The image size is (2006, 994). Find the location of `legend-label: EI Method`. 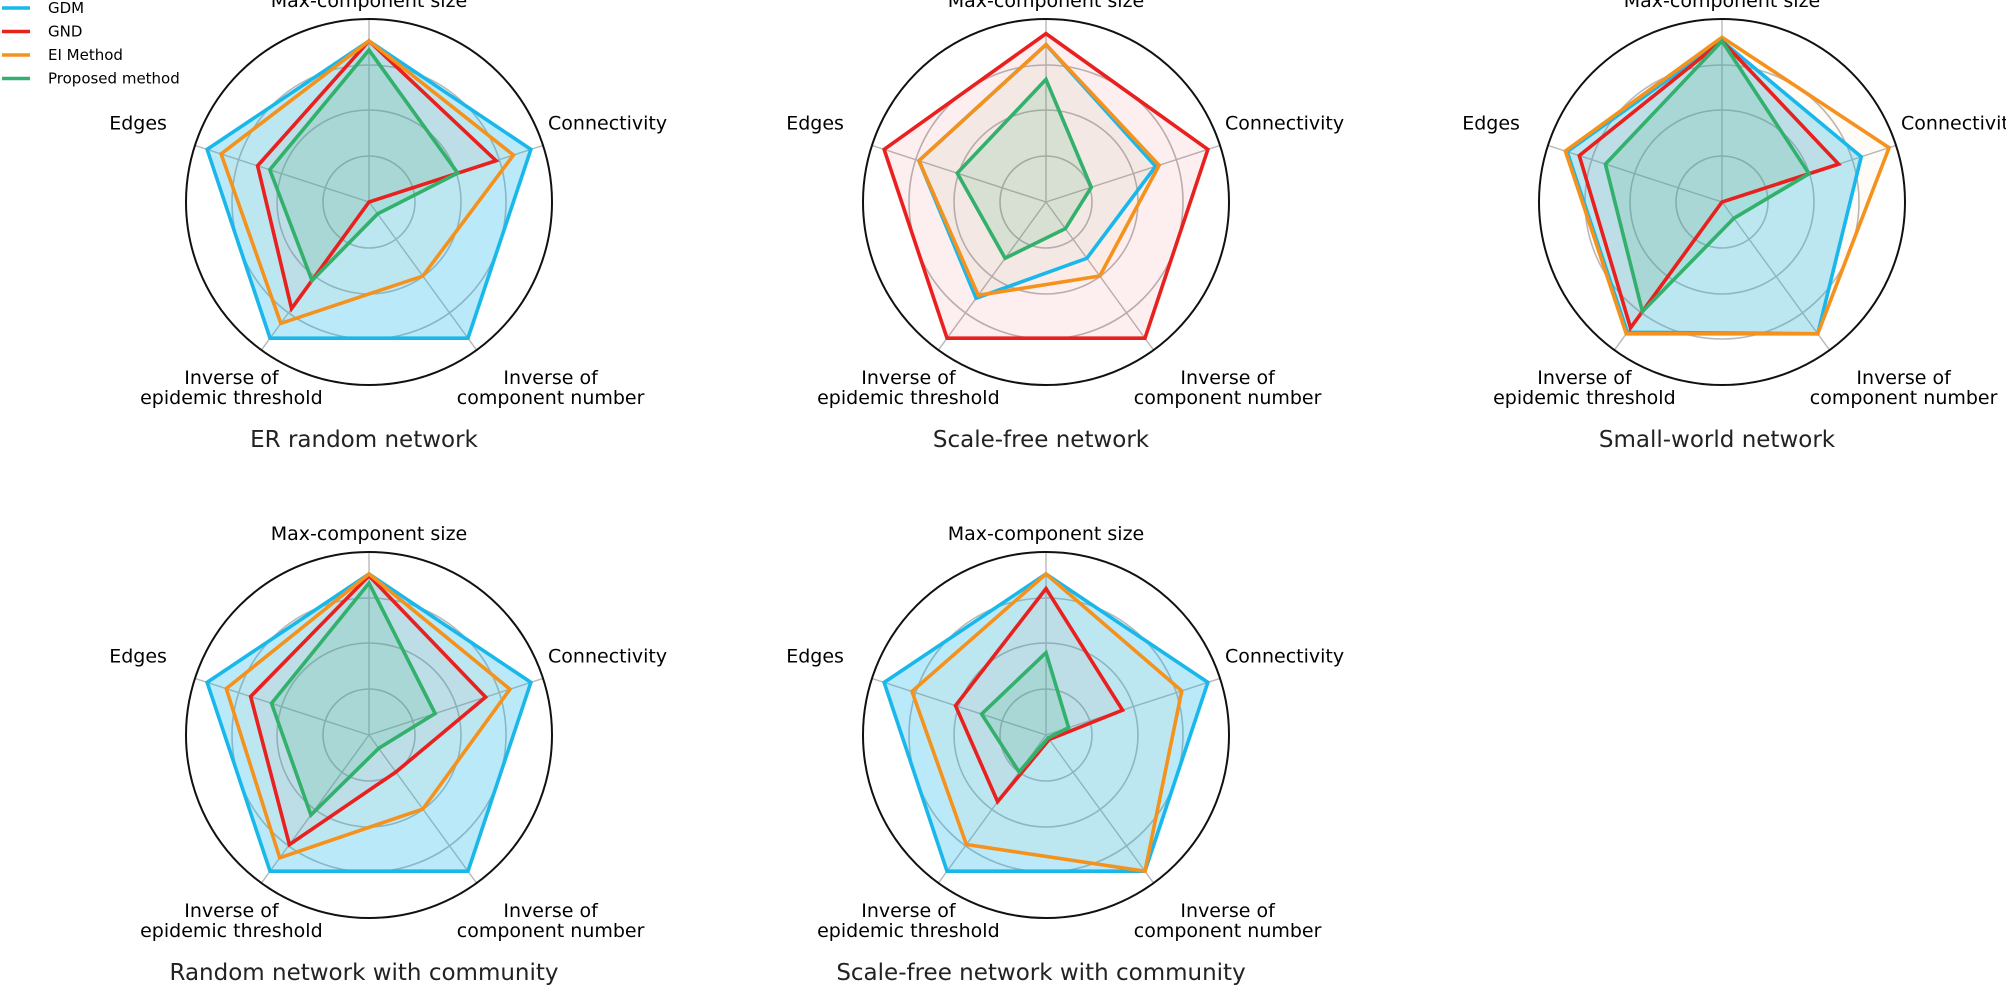

legend-label: EI Method is located at coordinates (85, 55).